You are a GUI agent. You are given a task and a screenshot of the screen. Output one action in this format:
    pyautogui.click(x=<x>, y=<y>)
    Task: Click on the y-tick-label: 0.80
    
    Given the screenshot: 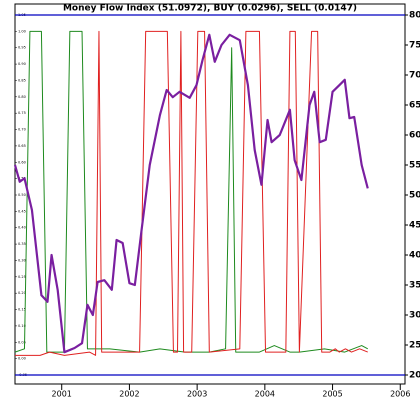 What is the action you would take?
    pyautogui.click(x=22, y=97)
    